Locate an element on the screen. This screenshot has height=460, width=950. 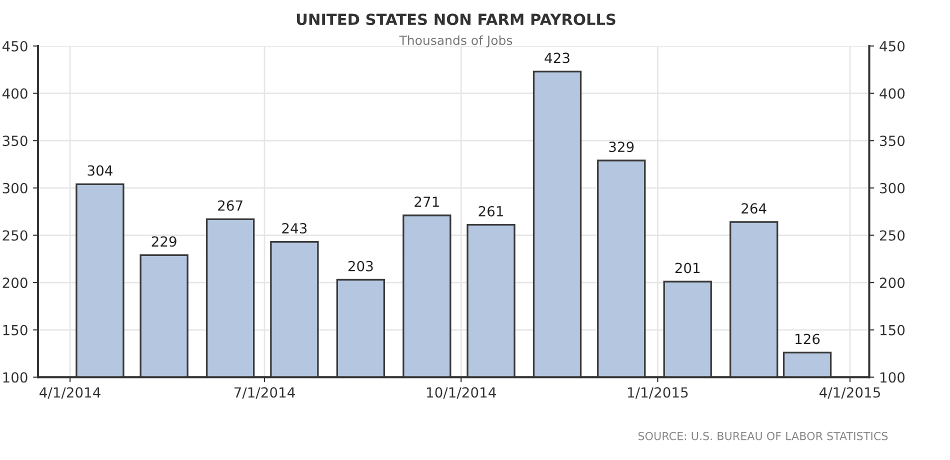
y2-tick-label: 300 is located at coordinates (892, 188).